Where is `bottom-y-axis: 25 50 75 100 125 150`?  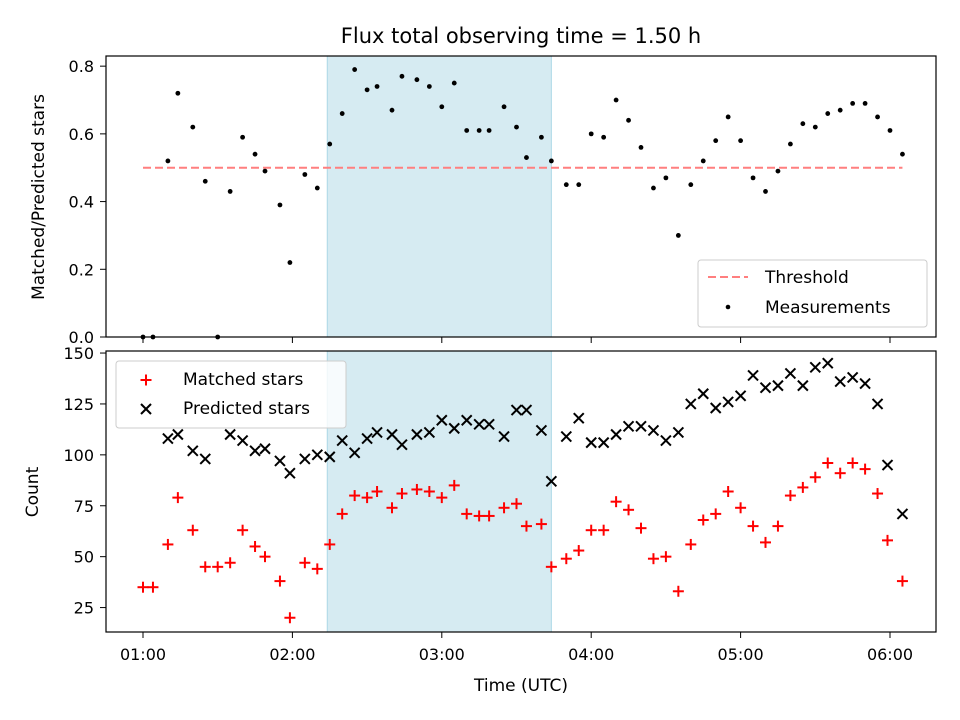 bottom-y-axis: 25 50 75 100 125 150 is located at coordinates (84, 481).